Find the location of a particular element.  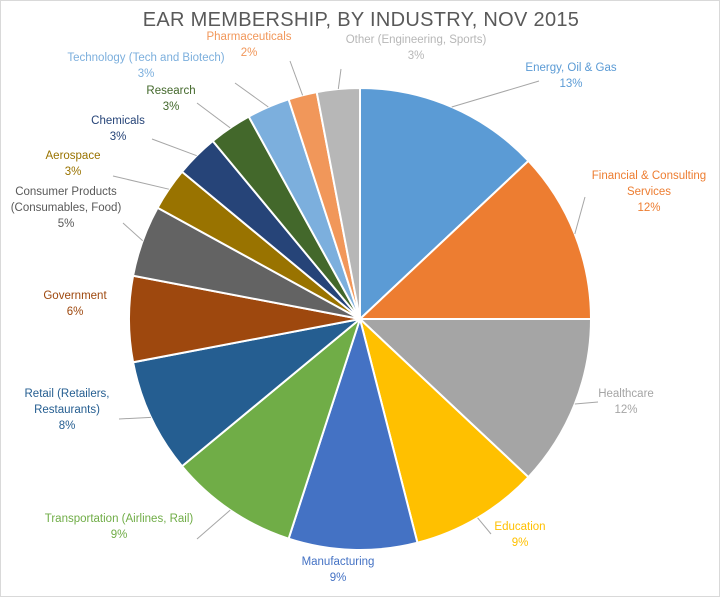

slice-label: Aerospace 3% is located at coordinates (73, 164).